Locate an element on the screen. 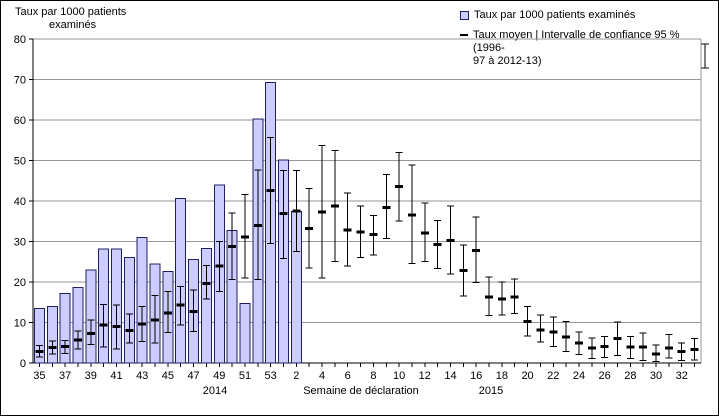 This screenshot has height=416, width=719. errorbar-legend-icon is located at coordinates (705, 56).